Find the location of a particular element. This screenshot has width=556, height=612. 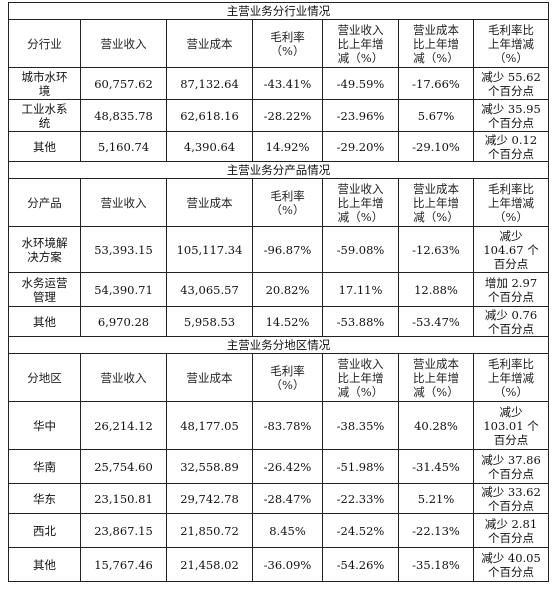

table-cell: -51.98% is located at coordinates (360, 466).